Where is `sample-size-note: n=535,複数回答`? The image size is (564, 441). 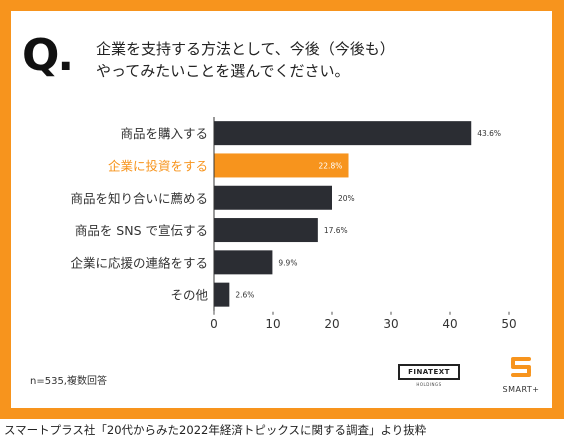
sample-size-note: n=535,複数回答 is located at coordinates (68, 381).